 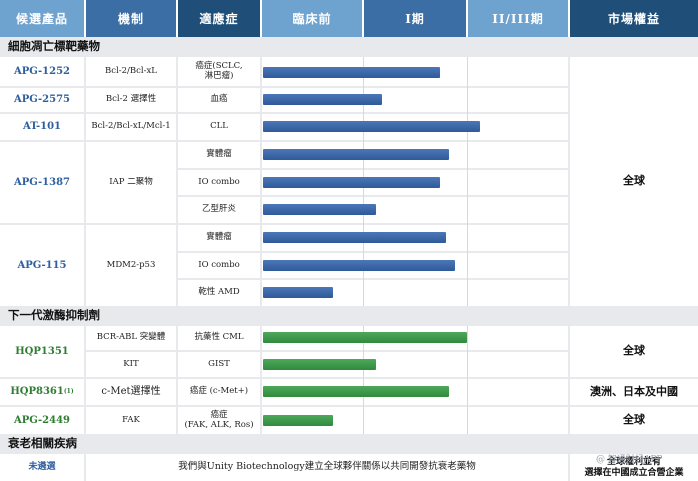 I want to click on candidate-hqp8361-label: HQP8361, so click(x=37, y=392).